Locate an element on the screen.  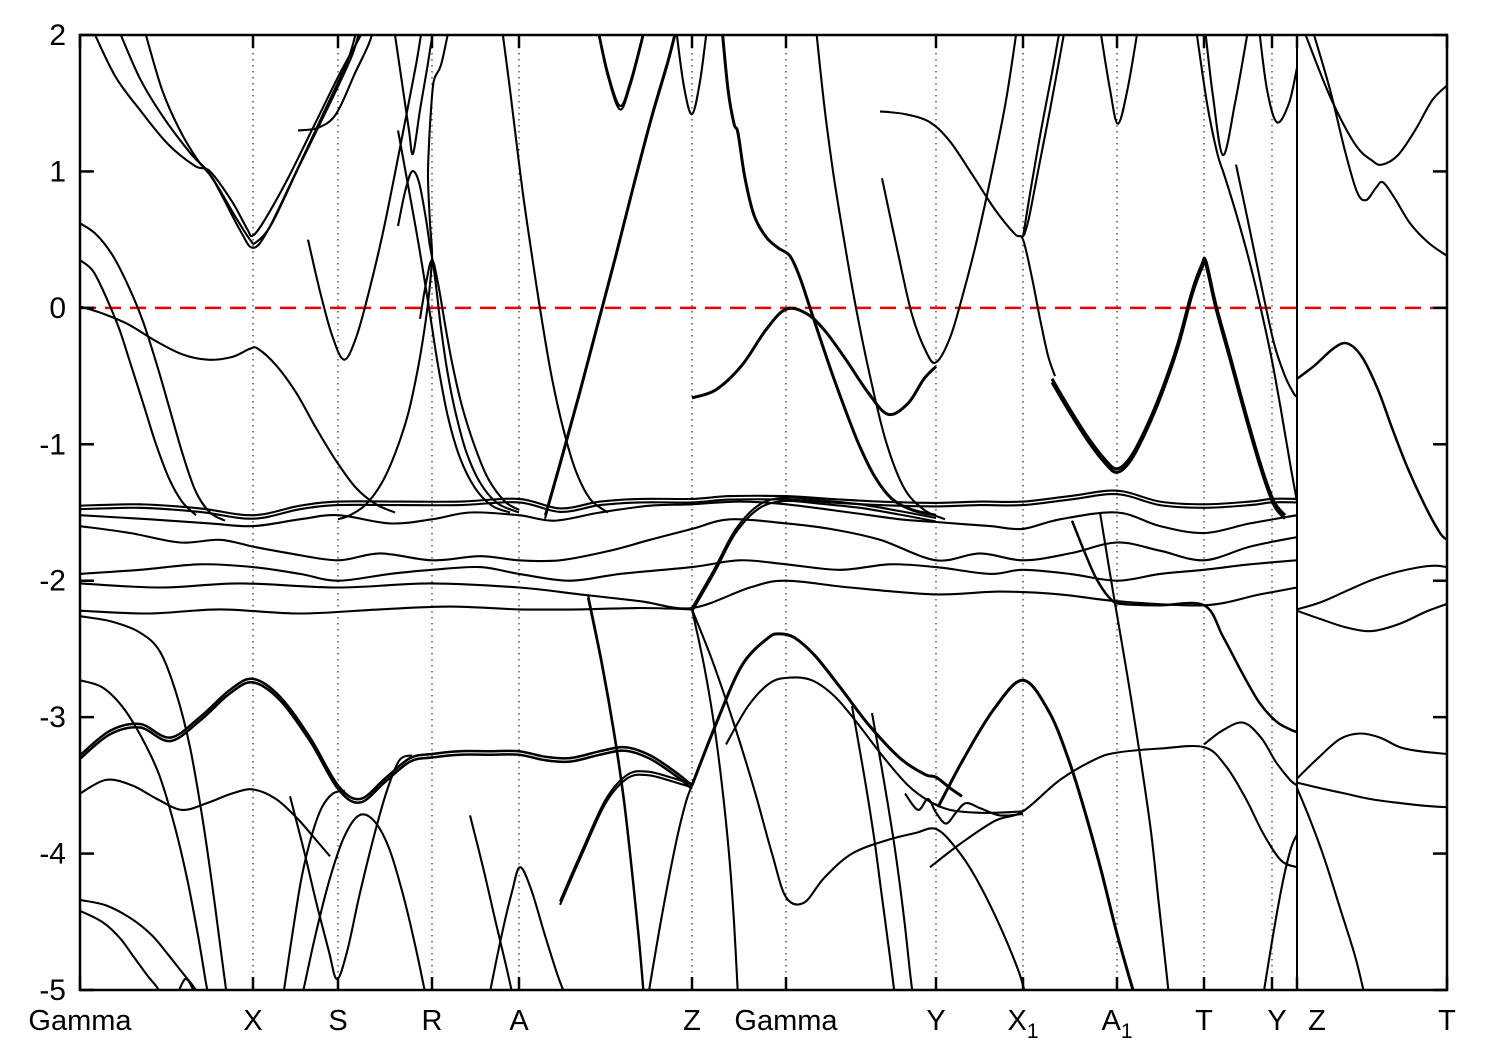
band-ty-gap-upper is located at coordinates (1226, 96).